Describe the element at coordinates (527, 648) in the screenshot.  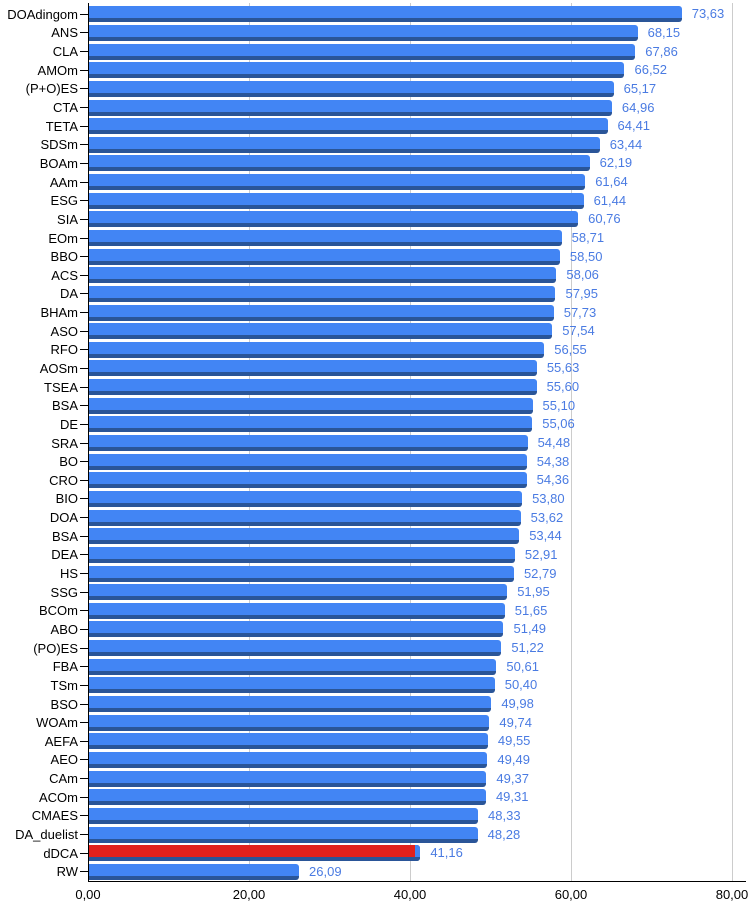
I see `value-label: 51,22` at that location.